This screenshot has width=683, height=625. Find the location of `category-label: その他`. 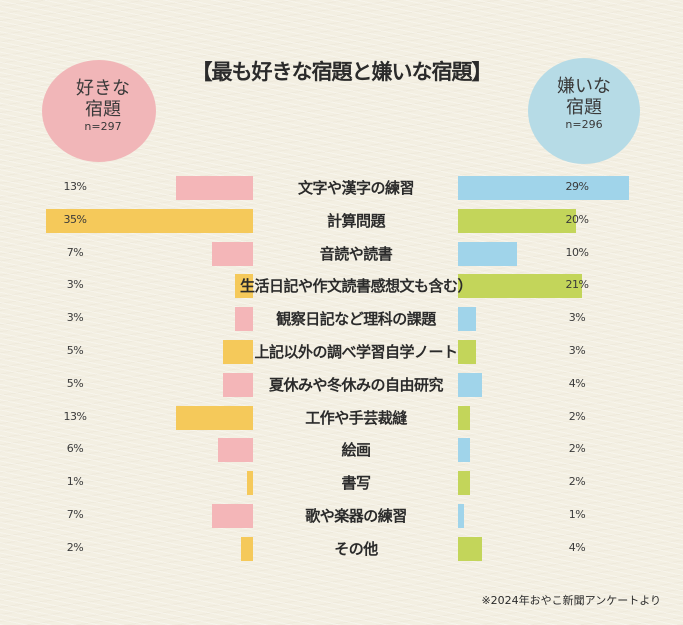

category-label: その他 is located at coordinates (356, 548).